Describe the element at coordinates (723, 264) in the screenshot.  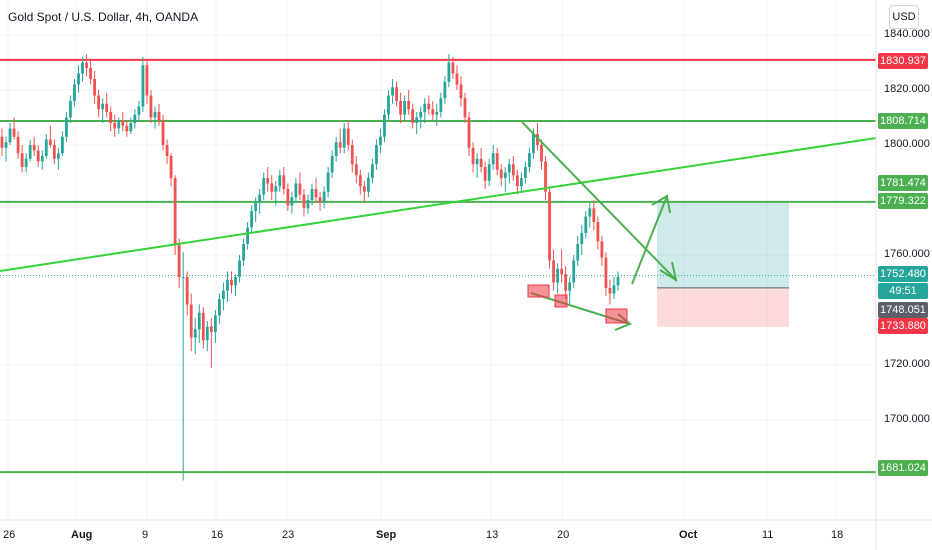
I see `position-tool` at that location.